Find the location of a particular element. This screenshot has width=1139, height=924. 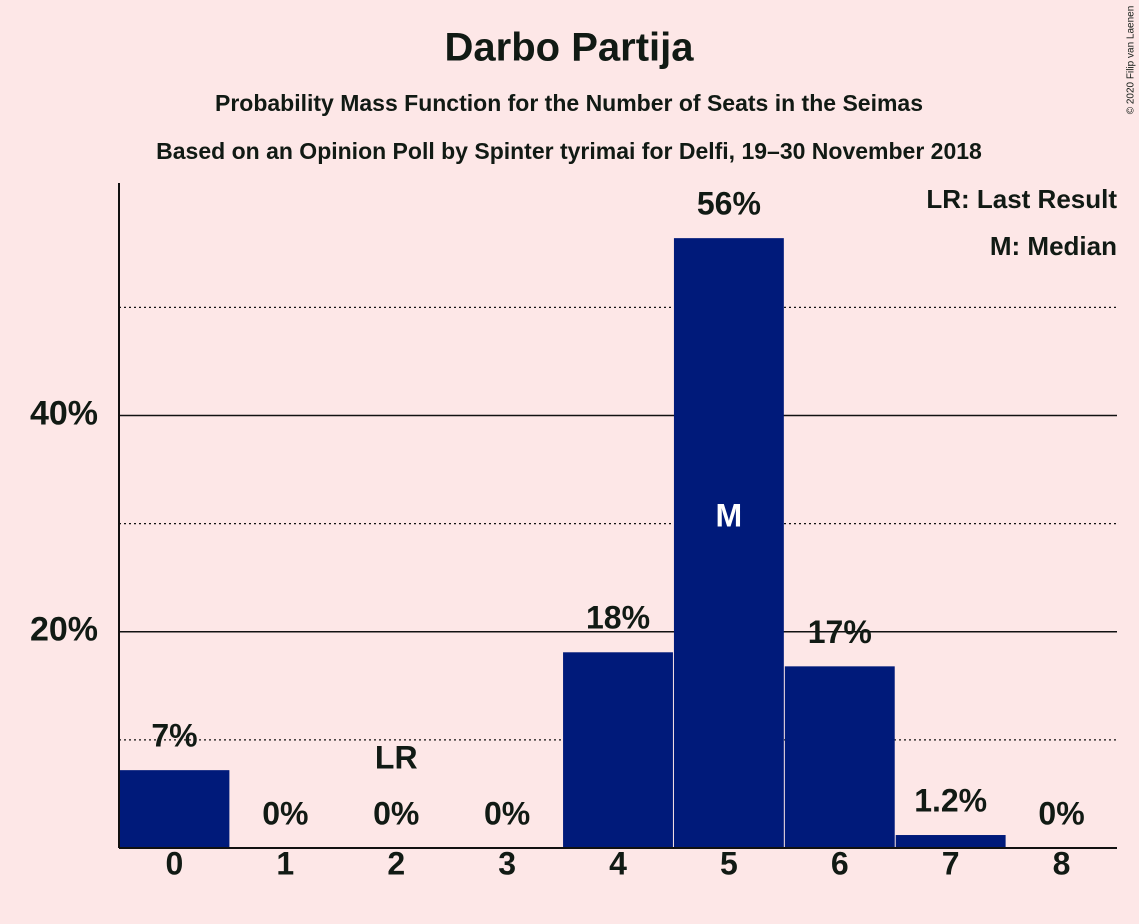

legend-note: M: Median is located at coordinates (1053, 246).